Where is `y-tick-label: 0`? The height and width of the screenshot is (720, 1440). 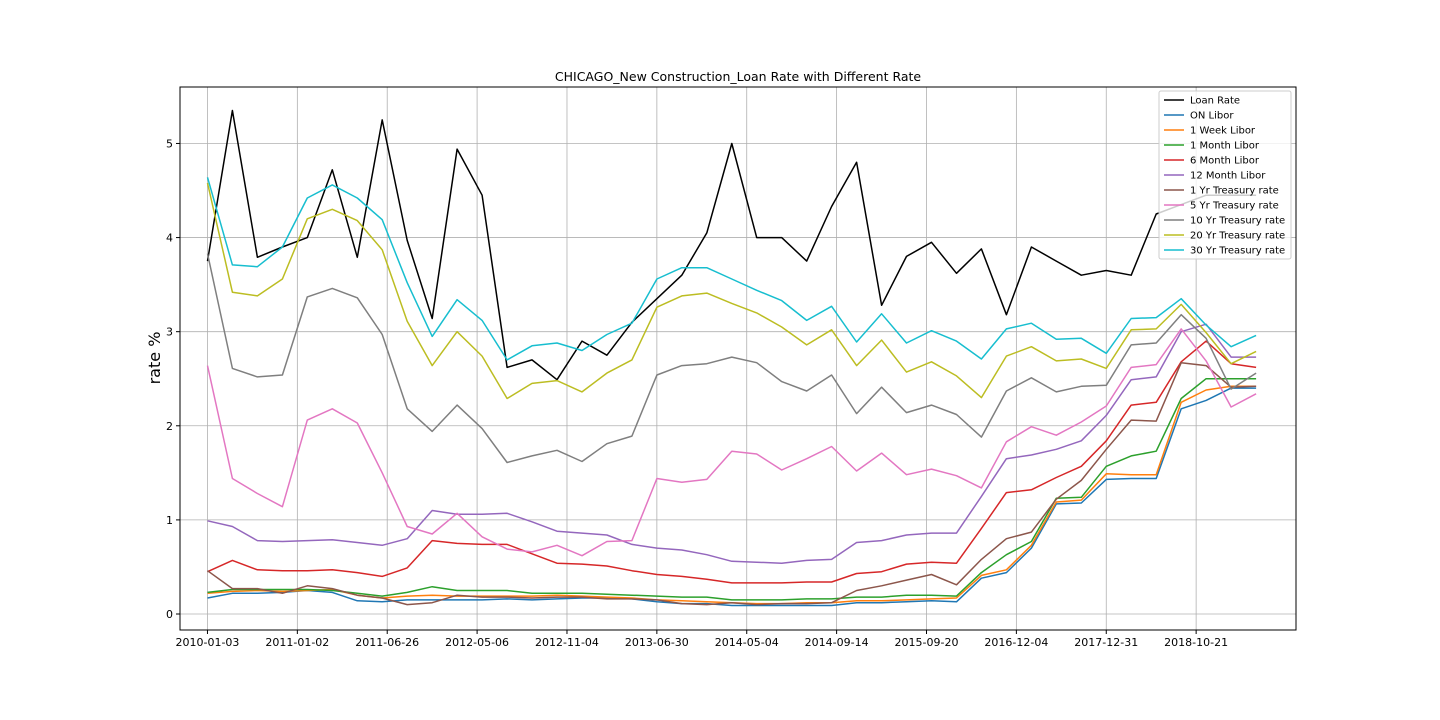 y-tick-label: 0 is located at coordinates (169, 614).